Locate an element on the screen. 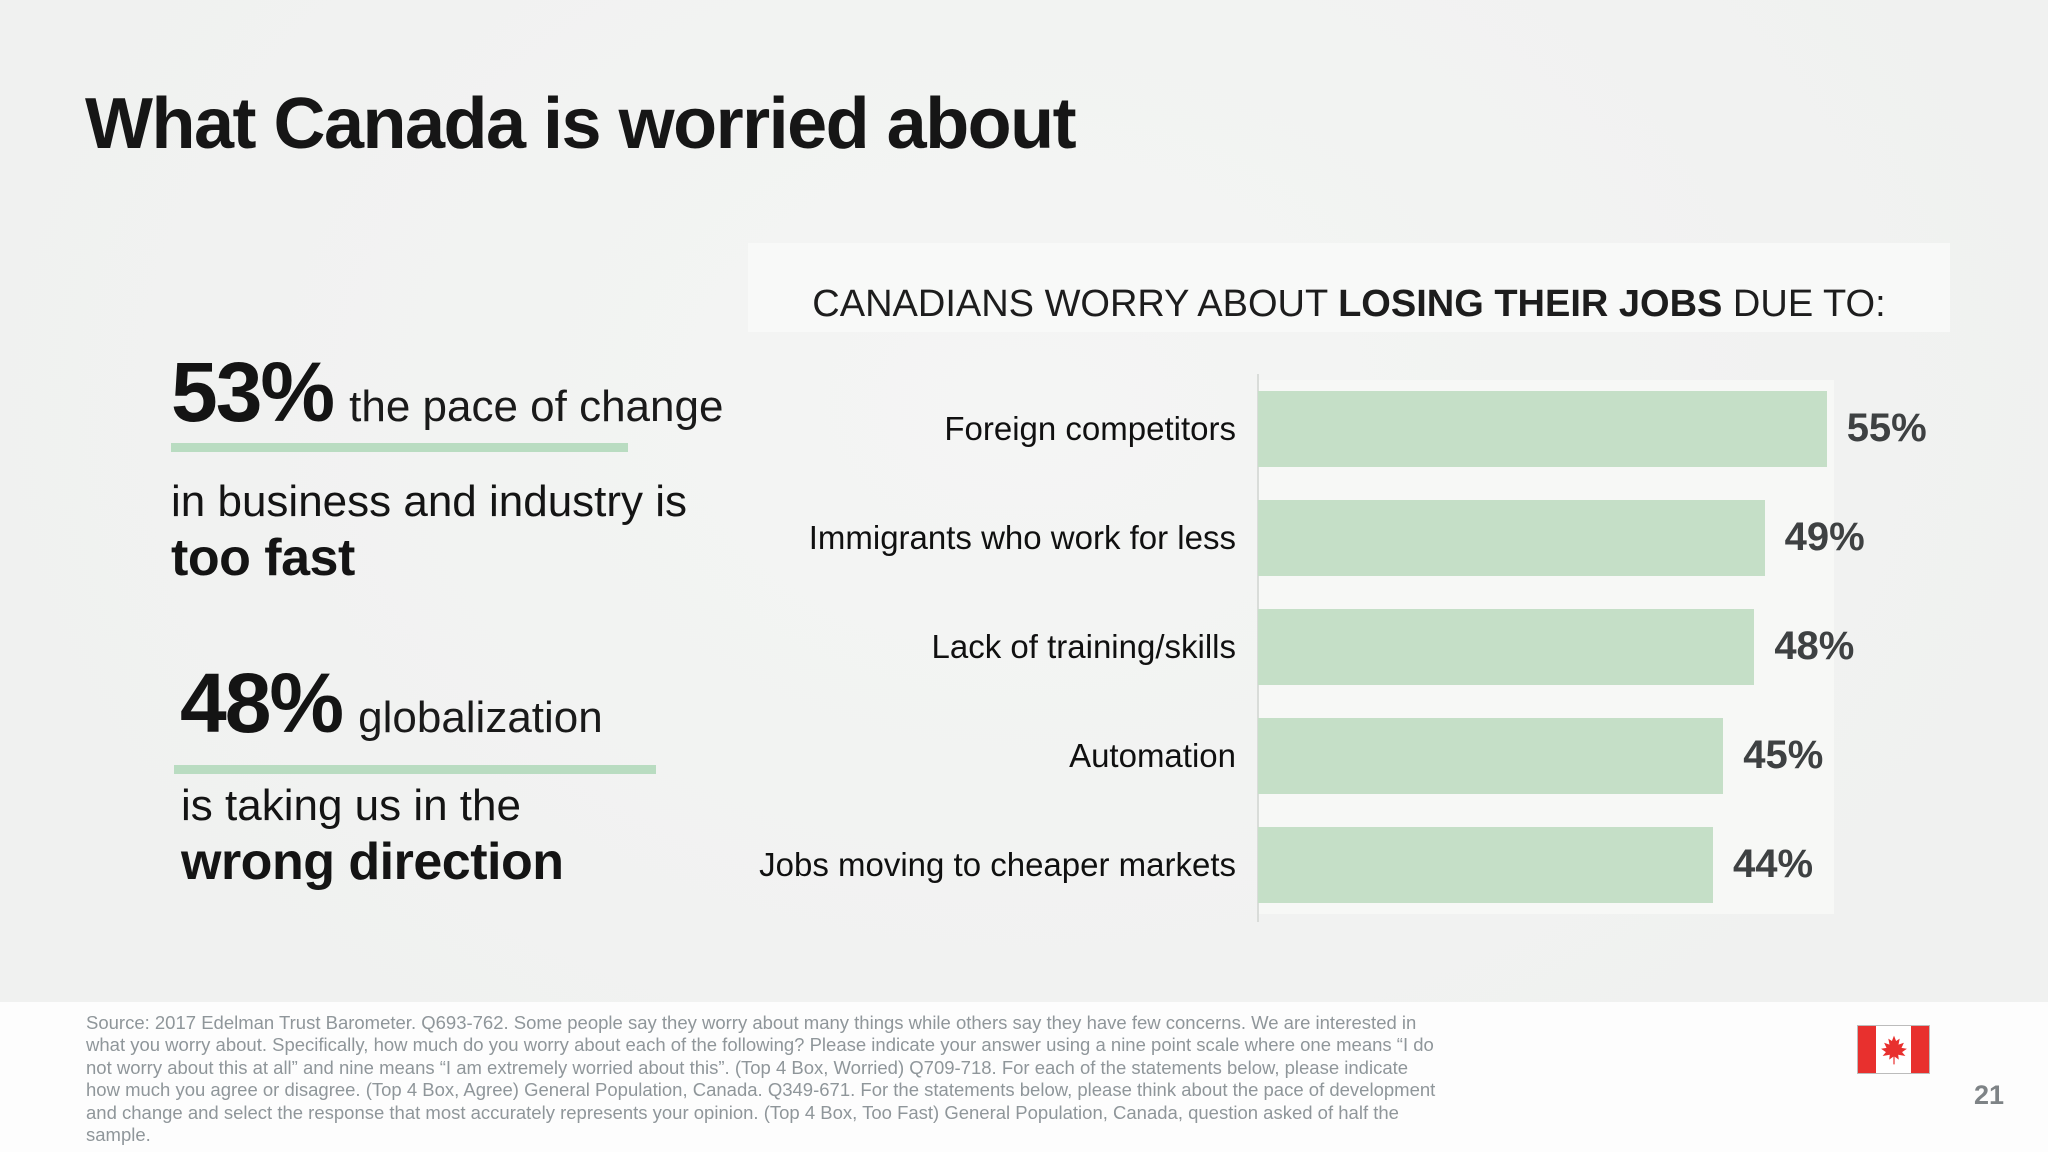  stat-48-topic: globalization is located at coordinates (480, 717).